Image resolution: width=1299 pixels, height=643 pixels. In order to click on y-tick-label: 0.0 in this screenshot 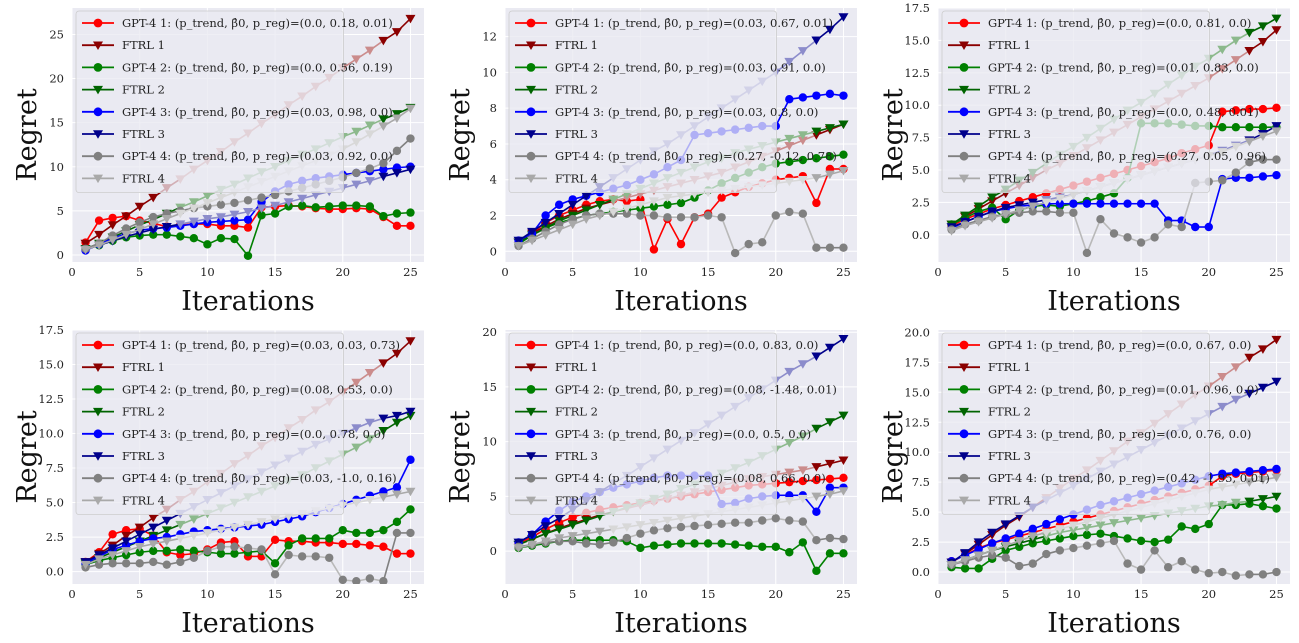, I will do `click(921, 572)`.